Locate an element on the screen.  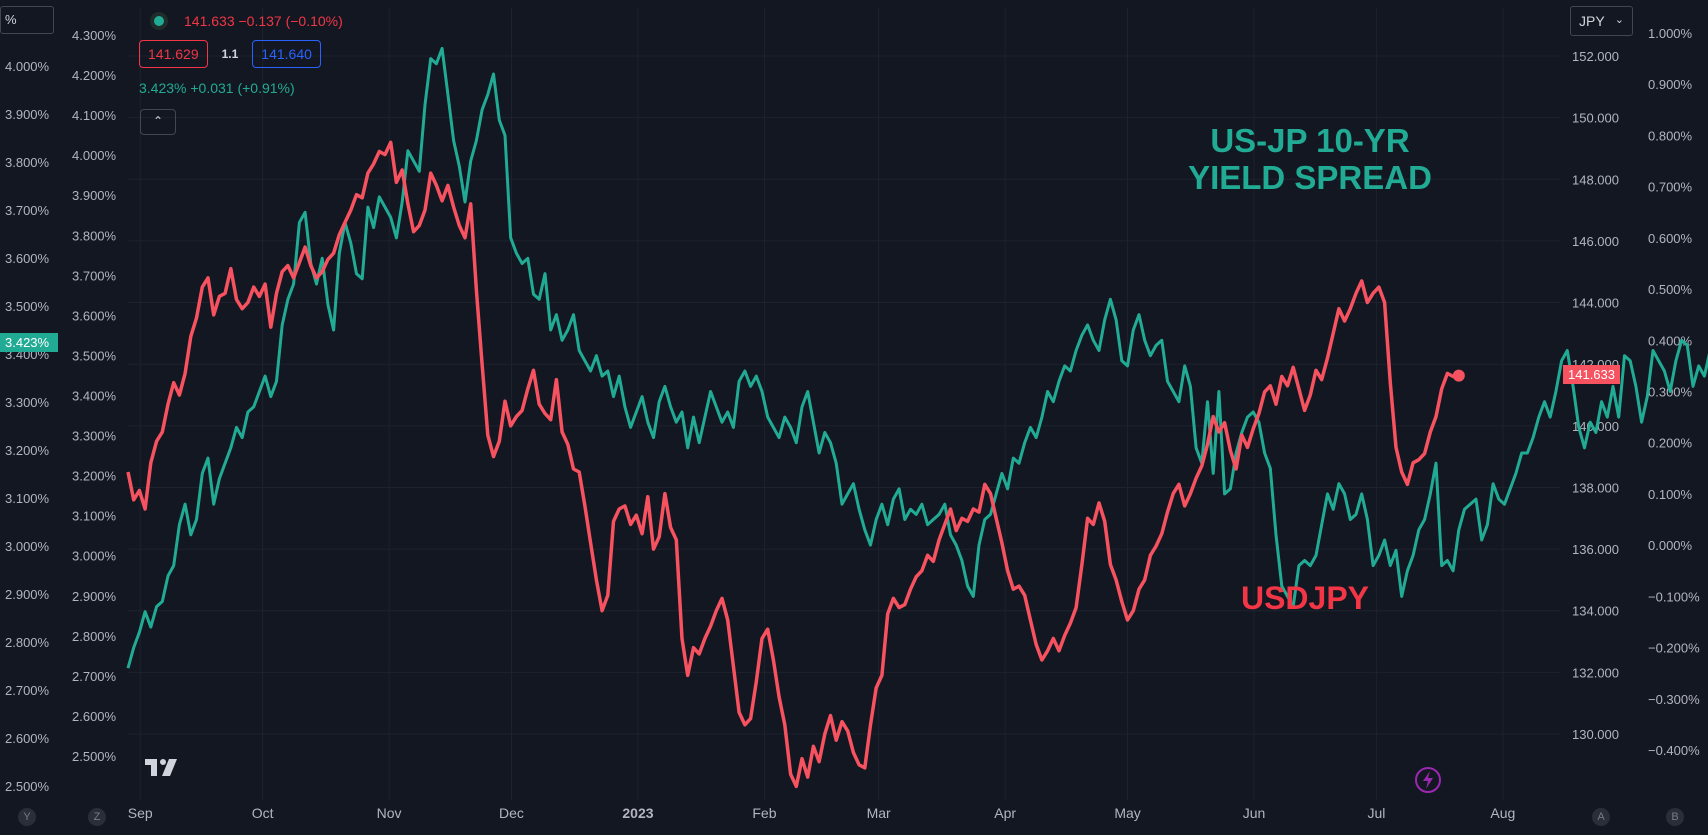
left-axis-tick-label: 3.200% is located at coordinates (27, 450).